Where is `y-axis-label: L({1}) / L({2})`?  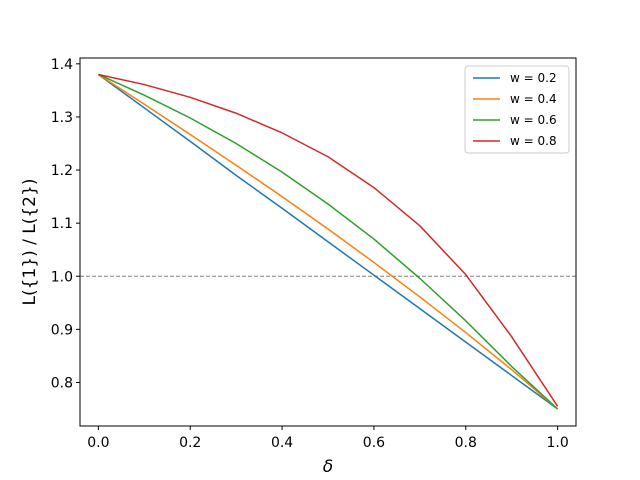
y-axis-label: L({1}) / L({2}) is located at coordinates (30, 242).